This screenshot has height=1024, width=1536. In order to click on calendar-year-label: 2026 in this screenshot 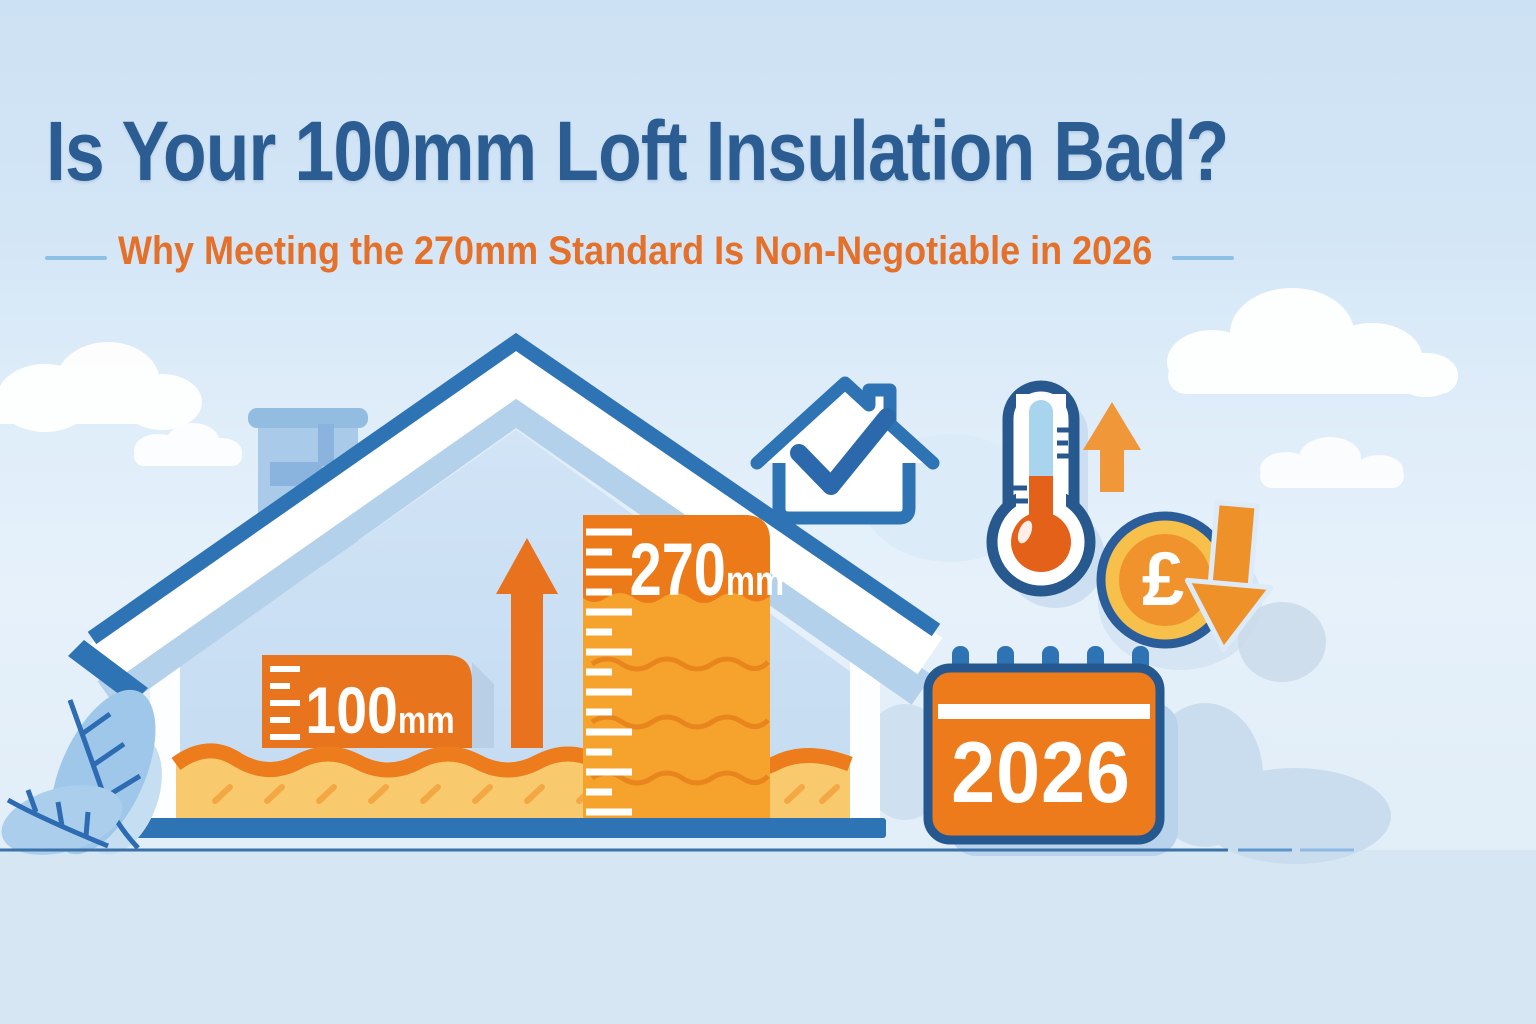, I will do `click(1041, 773)`.